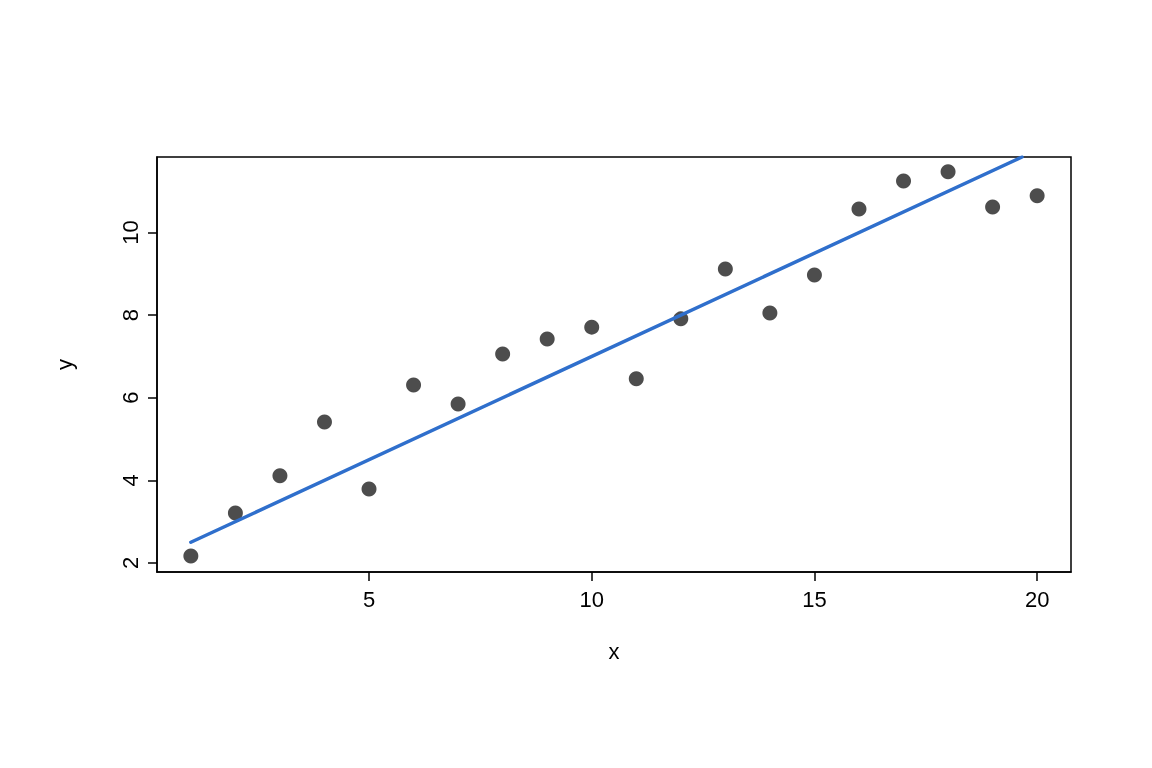  I want to click on y-tick-label: 6, so click(130, 397).